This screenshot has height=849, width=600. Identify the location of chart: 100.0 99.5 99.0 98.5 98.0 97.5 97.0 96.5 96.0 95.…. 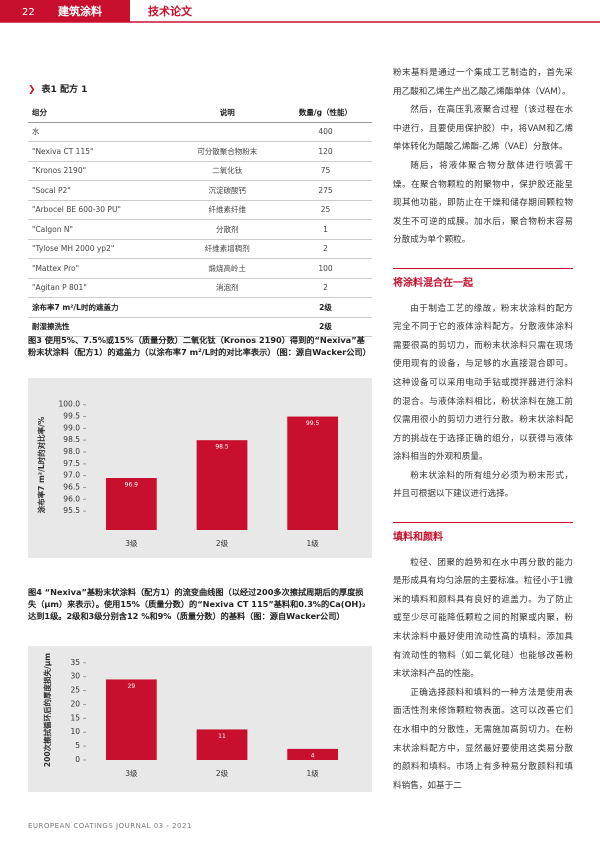
(200, 468).